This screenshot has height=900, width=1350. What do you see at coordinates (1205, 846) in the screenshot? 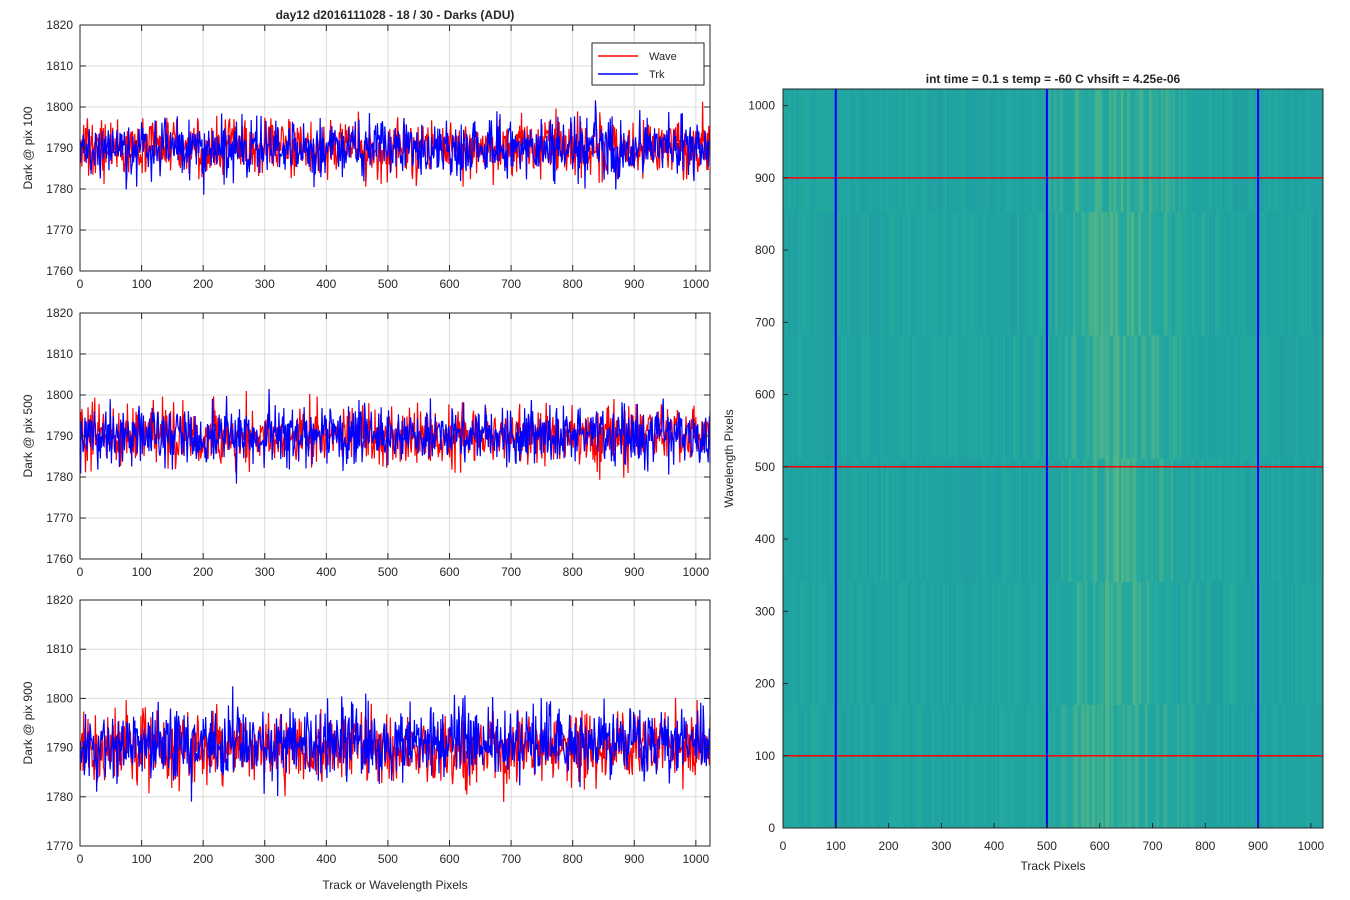
I see `x-tick-label: 800` at bounding box center [1205, 846].